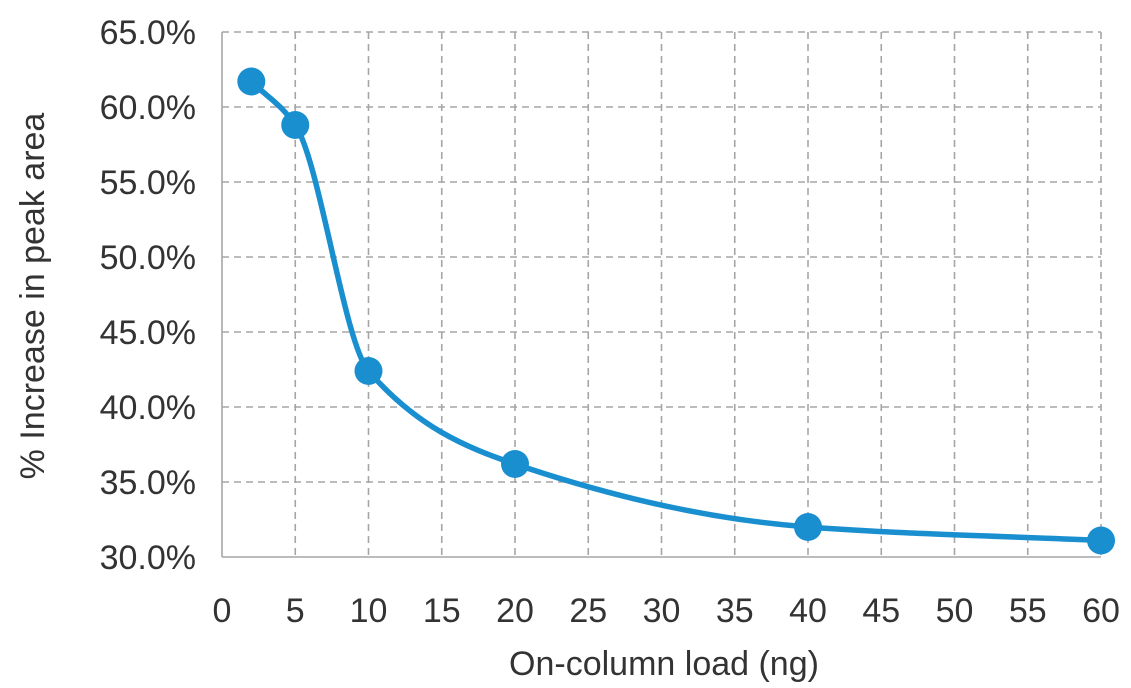 The width and height of the screenshot is (1131, 688). I want to click on x-tick-label: 5, so click(295, 611).